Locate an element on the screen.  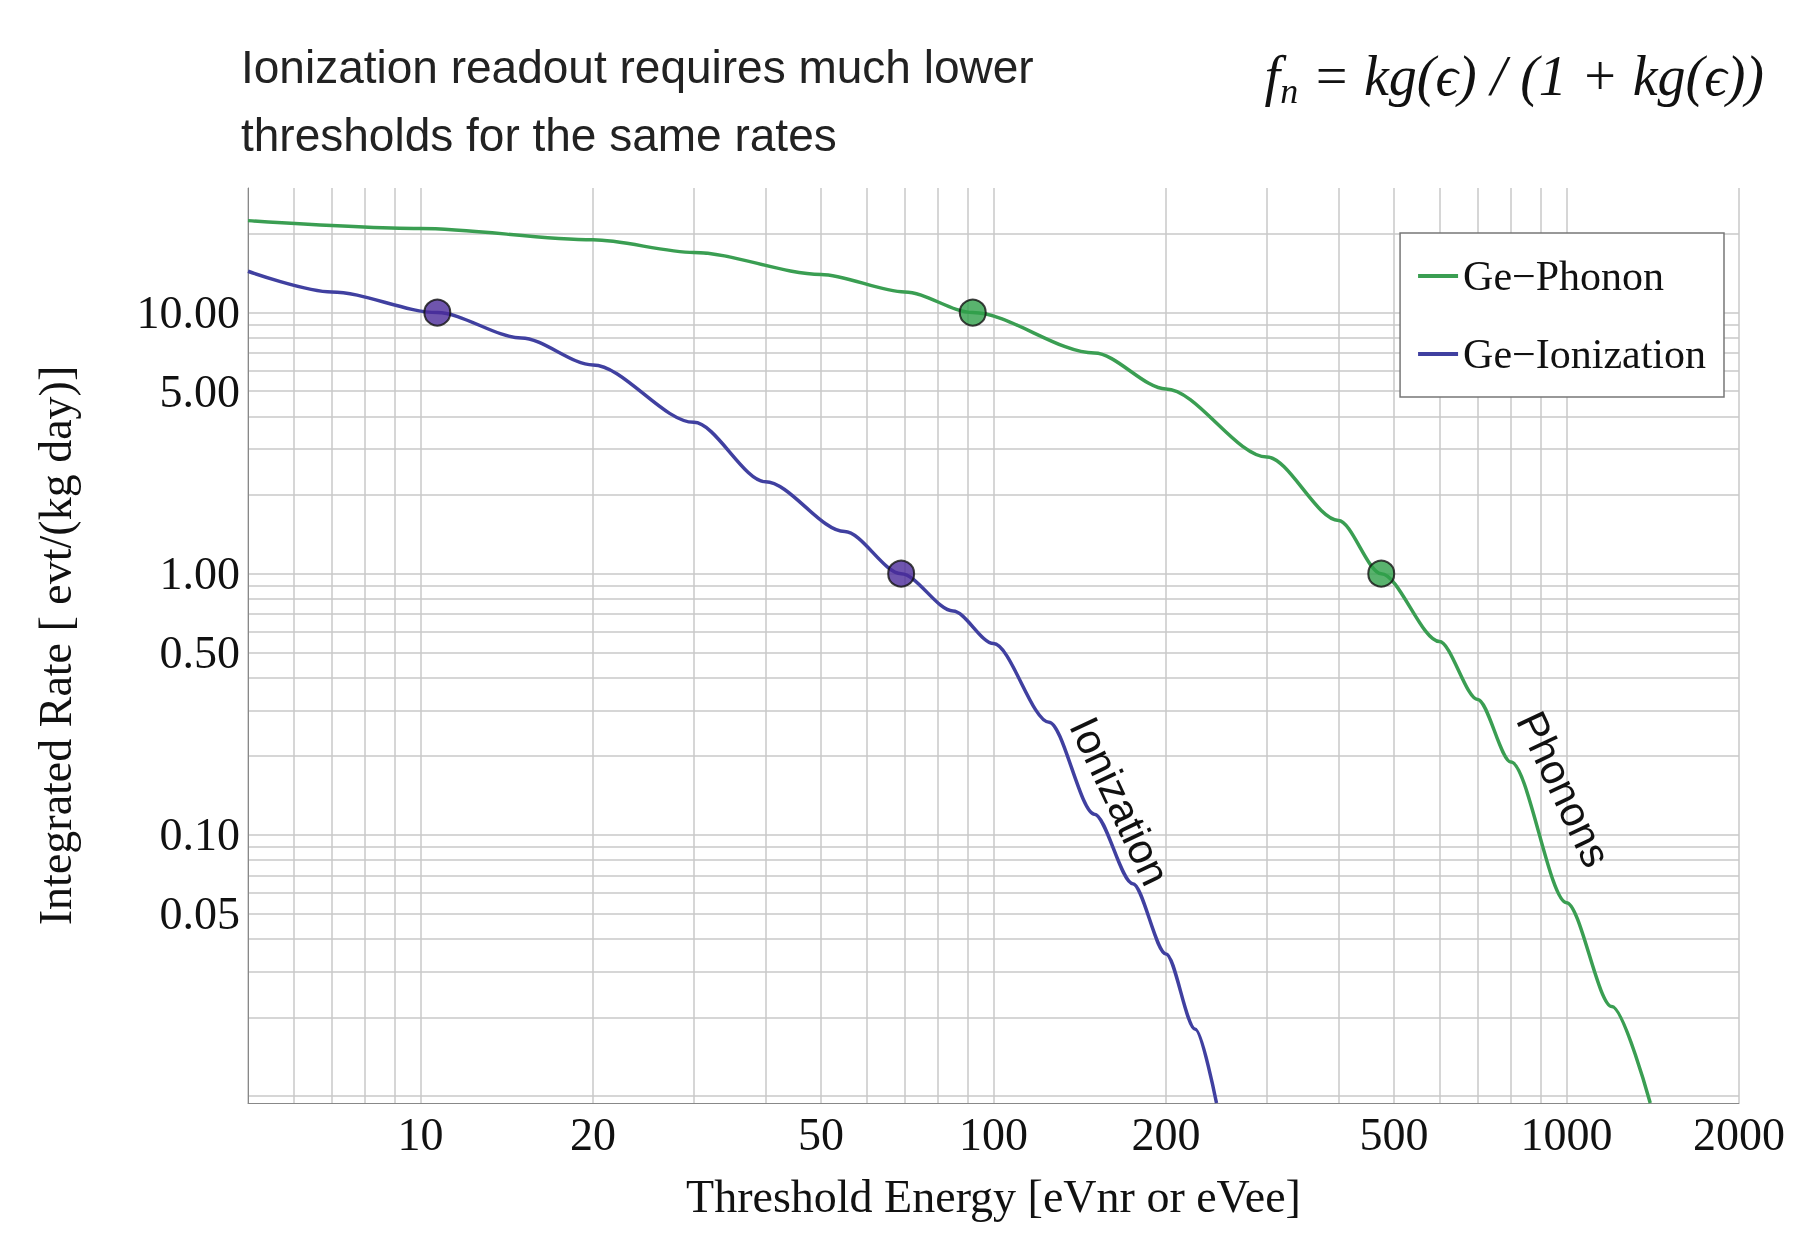
x-tick-label: 100 is located at coordinates (993, 1134).